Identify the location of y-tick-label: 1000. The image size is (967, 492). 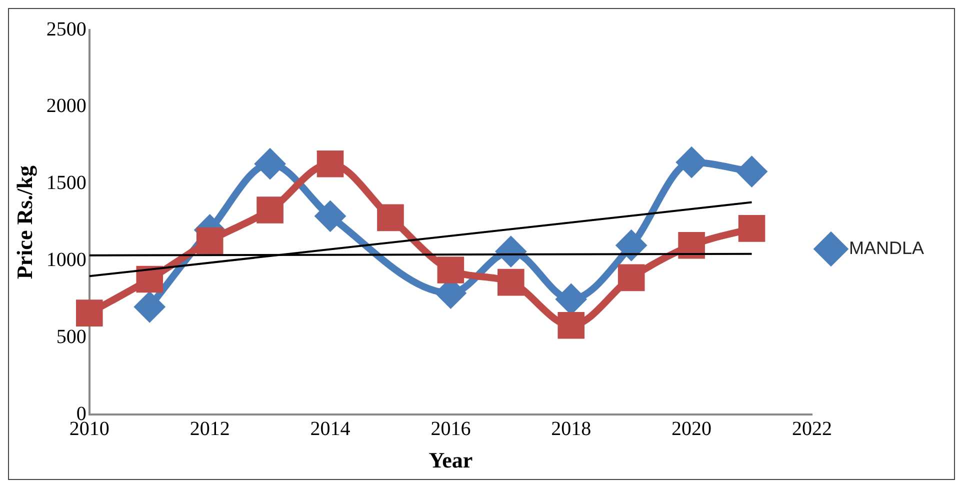
(66, 260).